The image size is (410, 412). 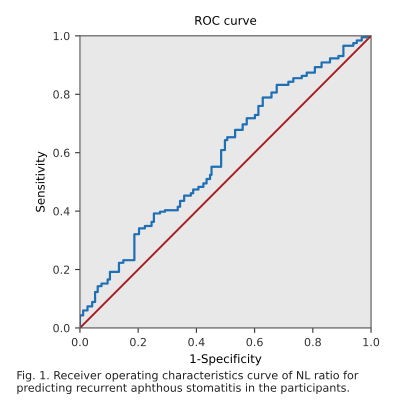 What do you see at coordinates (61, 328) in the screenshot?
I see `y-tick-label: 0.0` at bounding box center [61, 328].